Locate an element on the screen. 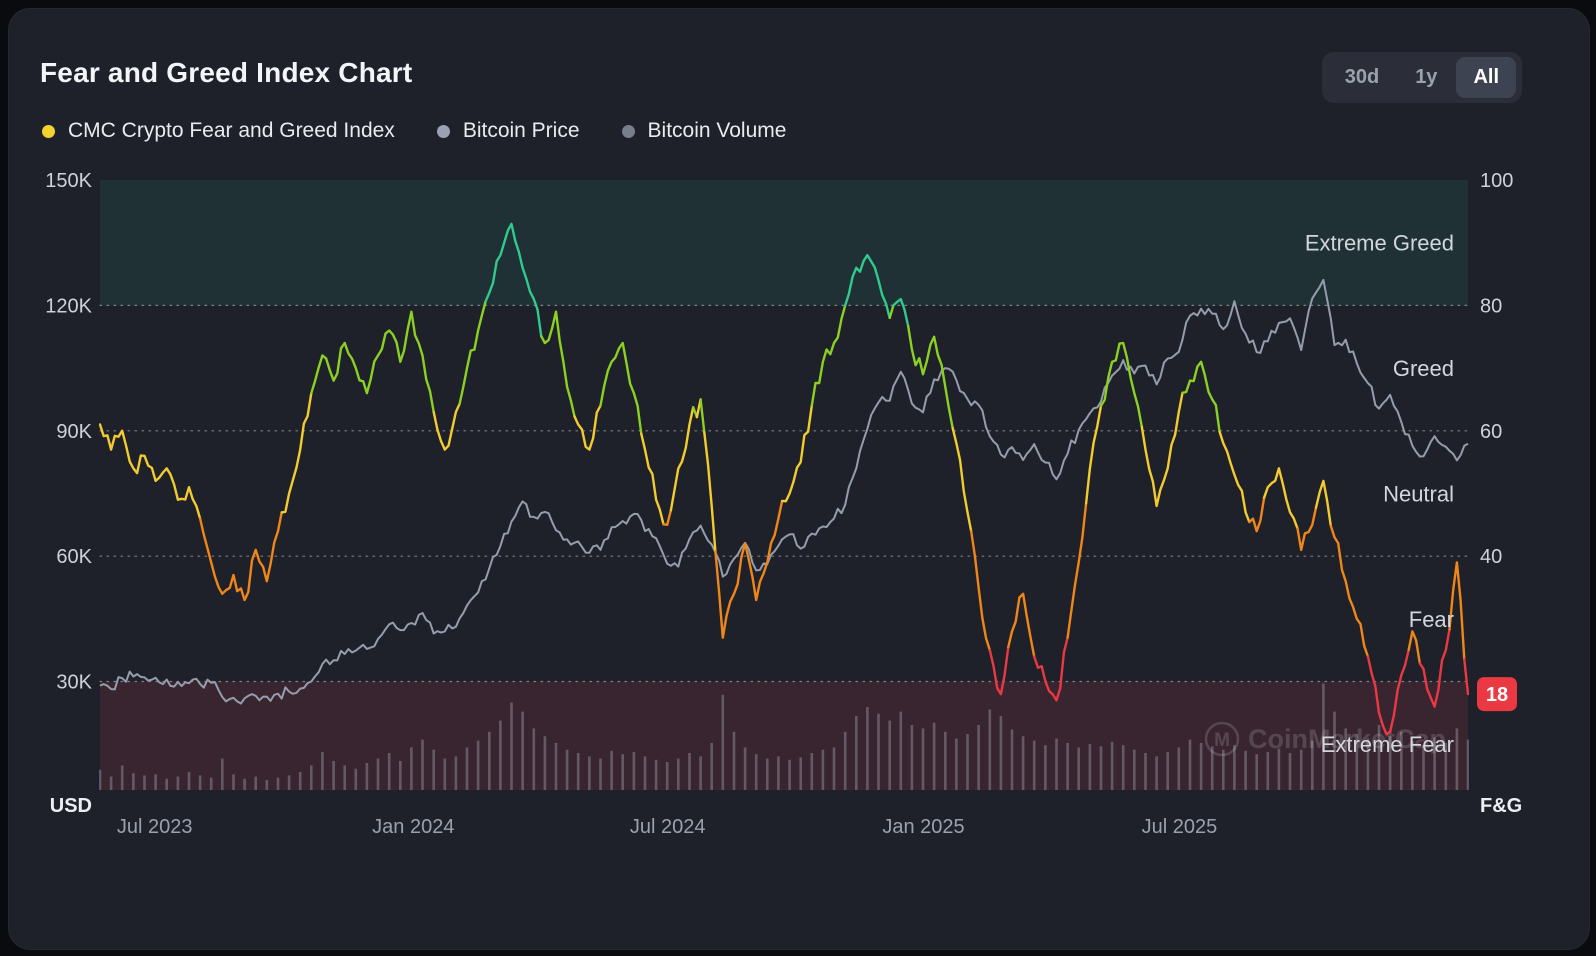 The width and height of the screenshot is (1596, 956). legend-item-bitcoin-volume: Bitcoin Volume is located at coordinates (704, 131).